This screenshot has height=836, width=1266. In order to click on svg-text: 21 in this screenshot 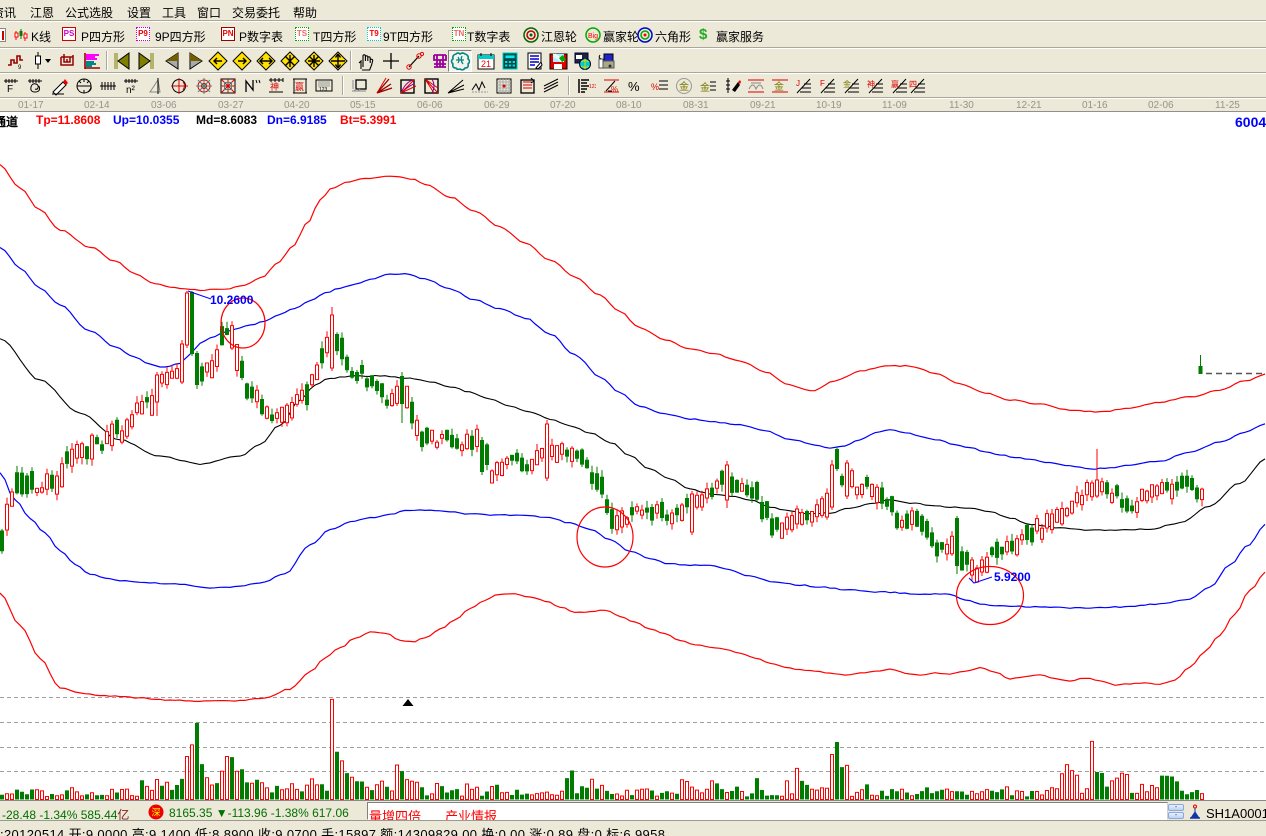, I will do `click(486, 64)`.